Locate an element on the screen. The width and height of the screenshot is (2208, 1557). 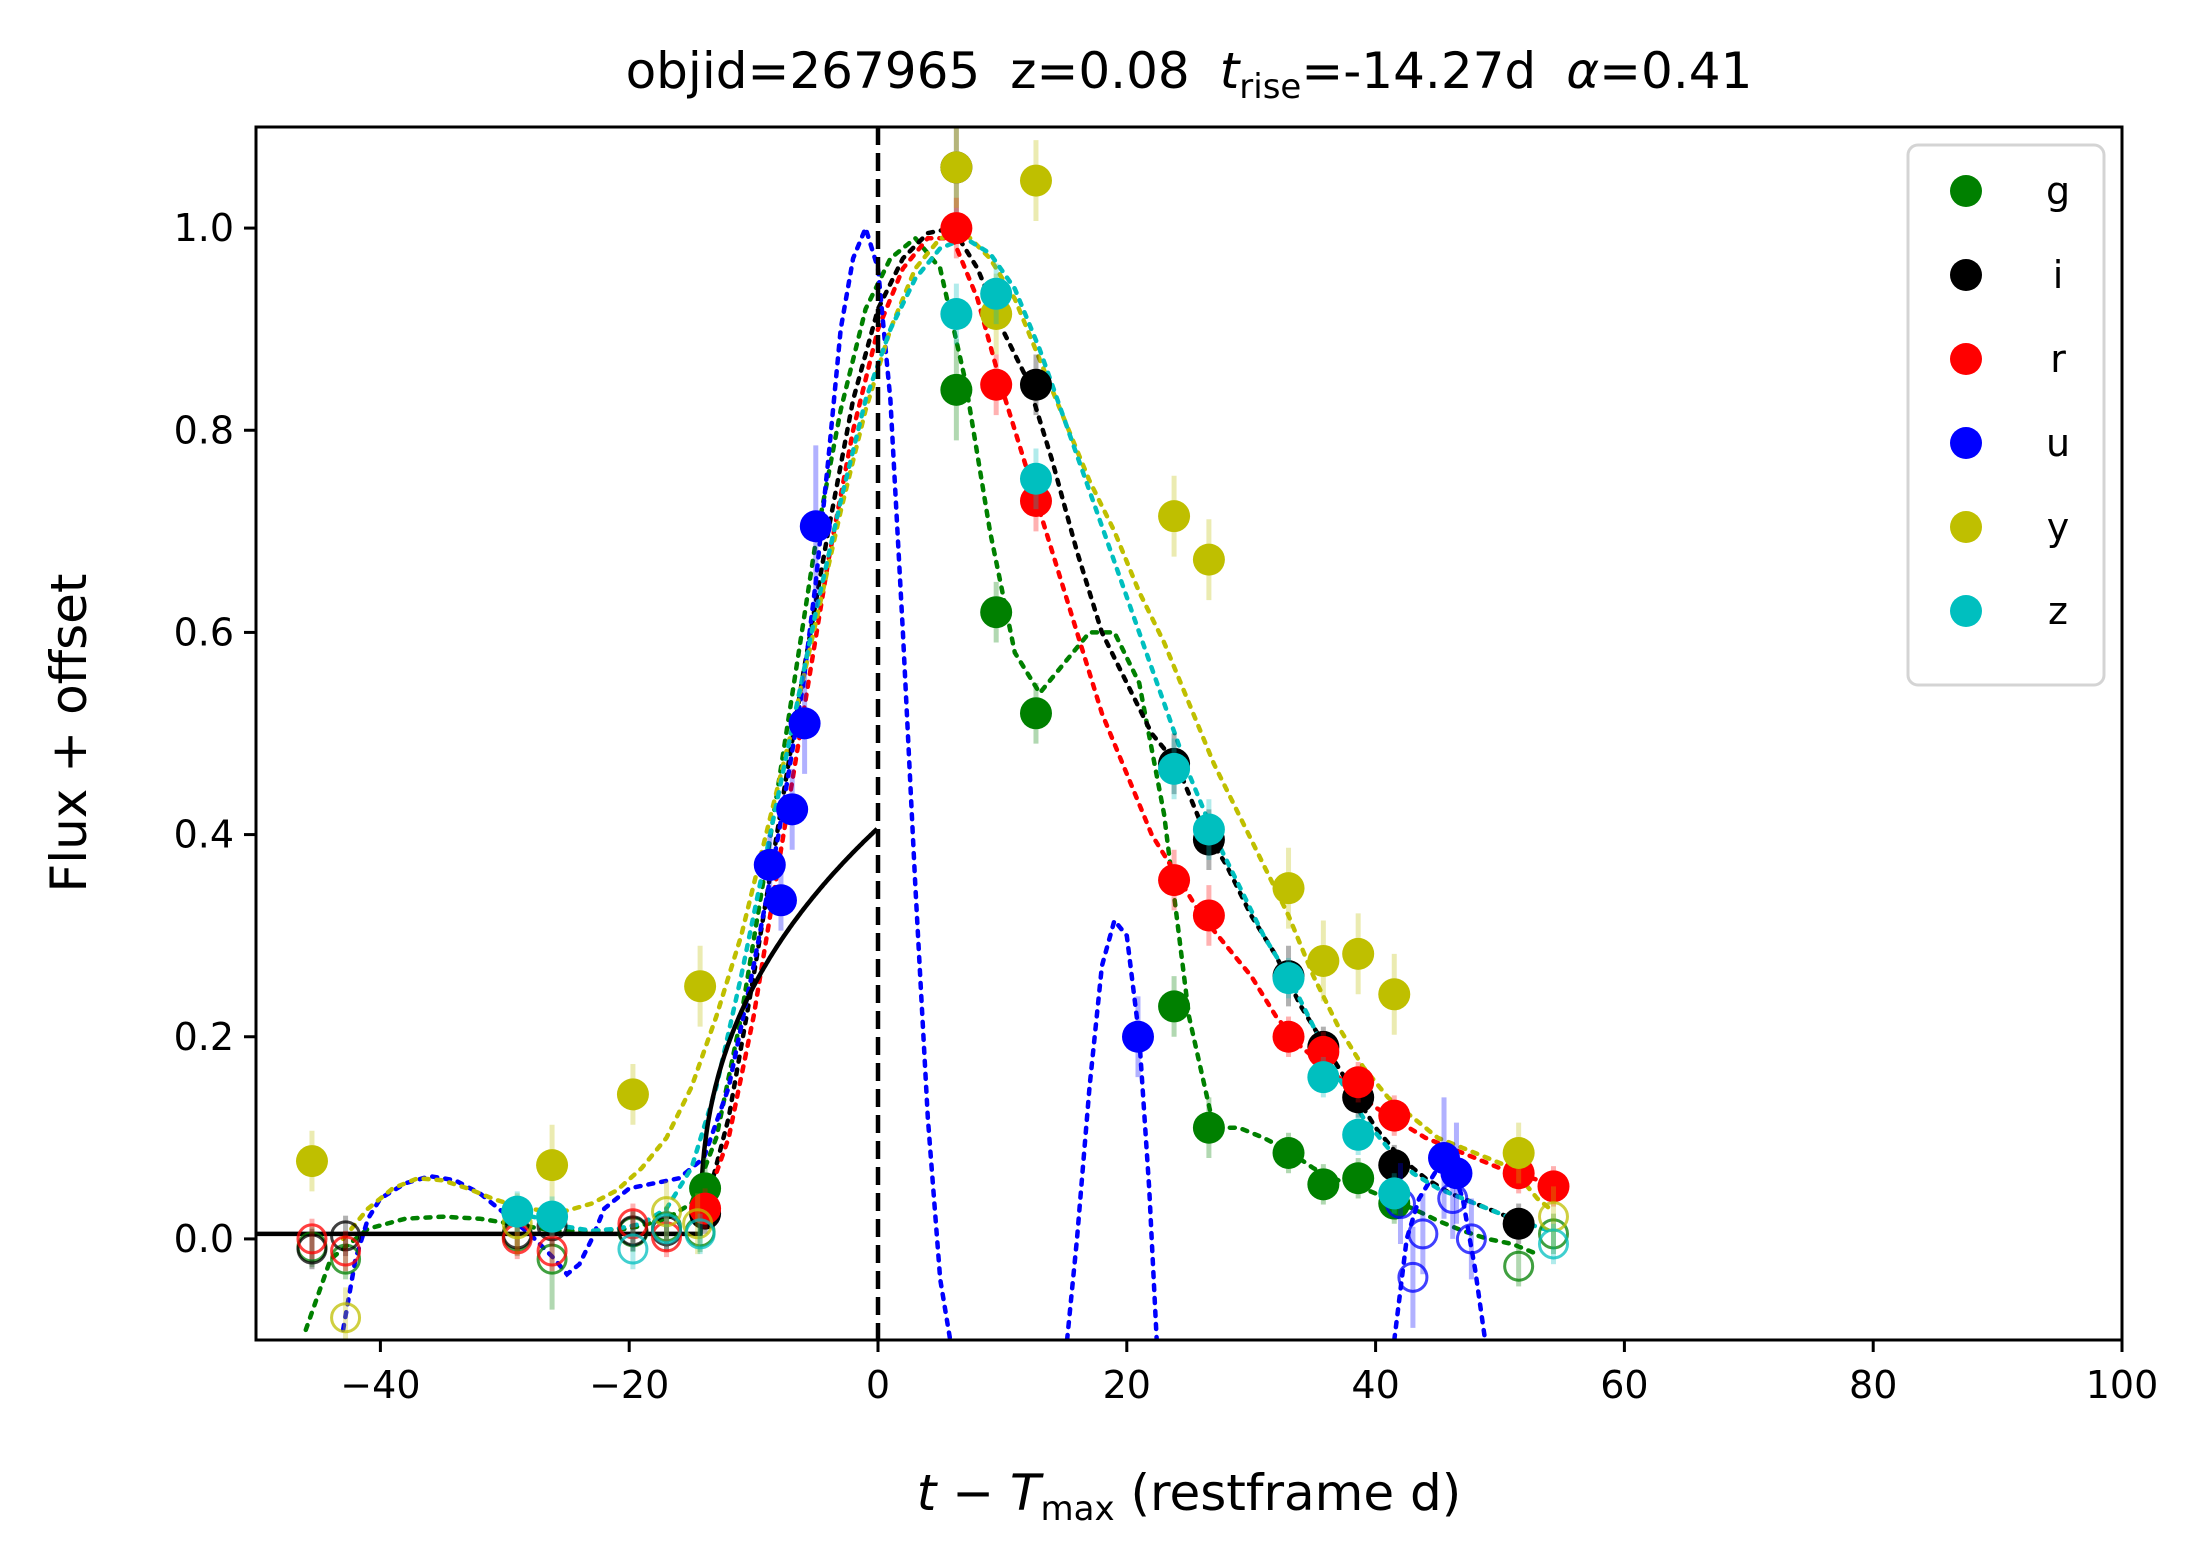
legend-label-r: r is located at coordinates (2058, 359).